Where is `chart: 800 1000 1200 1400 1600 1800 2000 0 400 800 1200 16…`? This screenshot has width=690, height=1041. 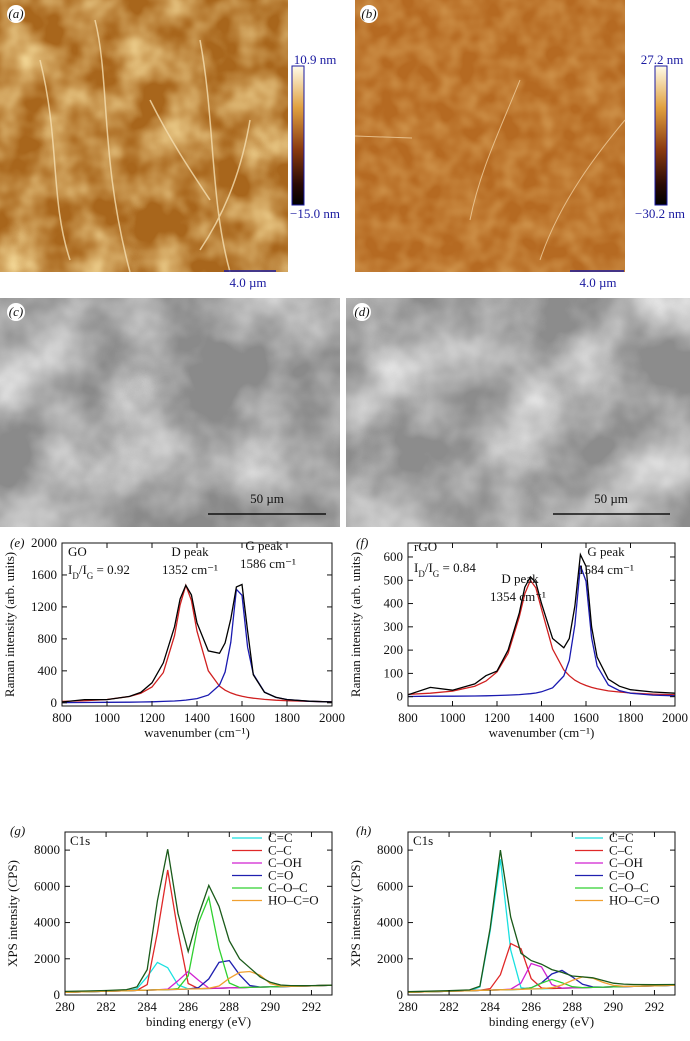 chart: 800 1000 1200 1400 1600 1800 2000 0 400 800 1200 16… is located at coordinates (173, 637).